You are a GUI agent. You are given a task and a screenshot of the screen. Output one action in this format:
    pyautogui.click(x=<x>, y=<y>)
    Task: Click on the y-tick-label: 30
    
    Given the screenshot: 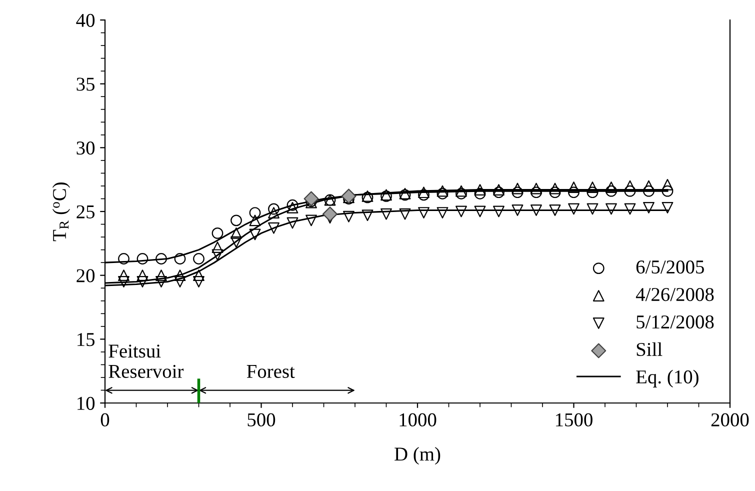 What is the action you would take?
    pyautogui.click(x=85, y=148)
    